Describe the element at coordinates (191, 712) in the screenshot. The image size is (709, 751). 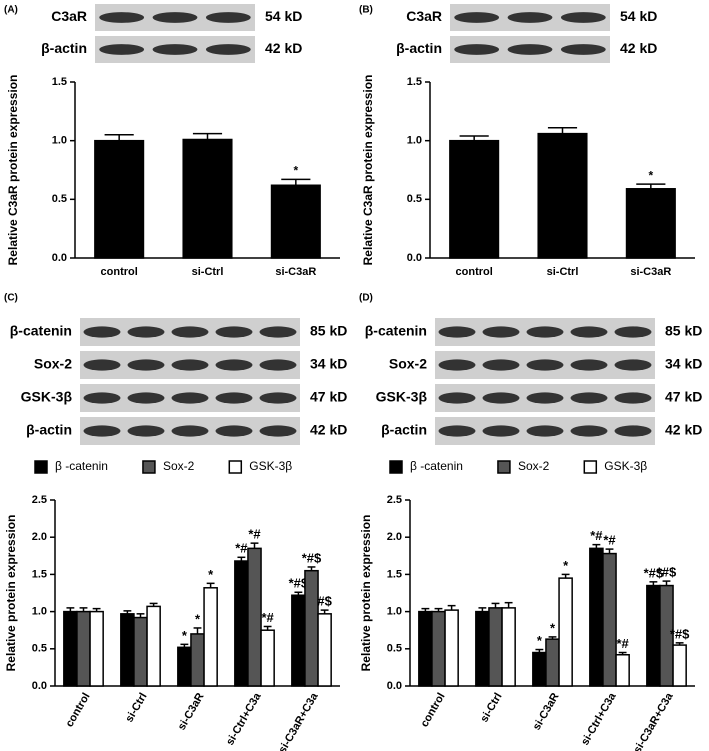
I see `x-tick-label: si-C3aR` at that location.